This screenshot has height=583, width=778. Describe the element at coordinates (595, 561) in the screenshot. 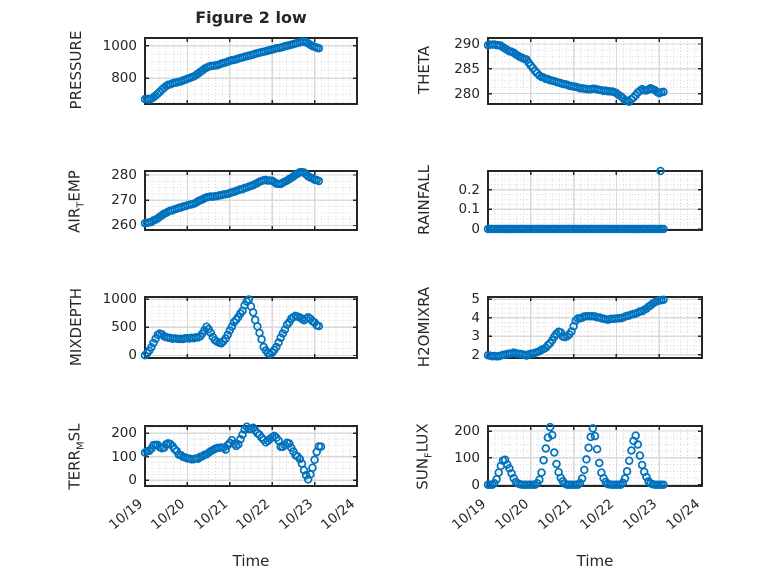

I see `x-axis-label-right: Time` at that location.